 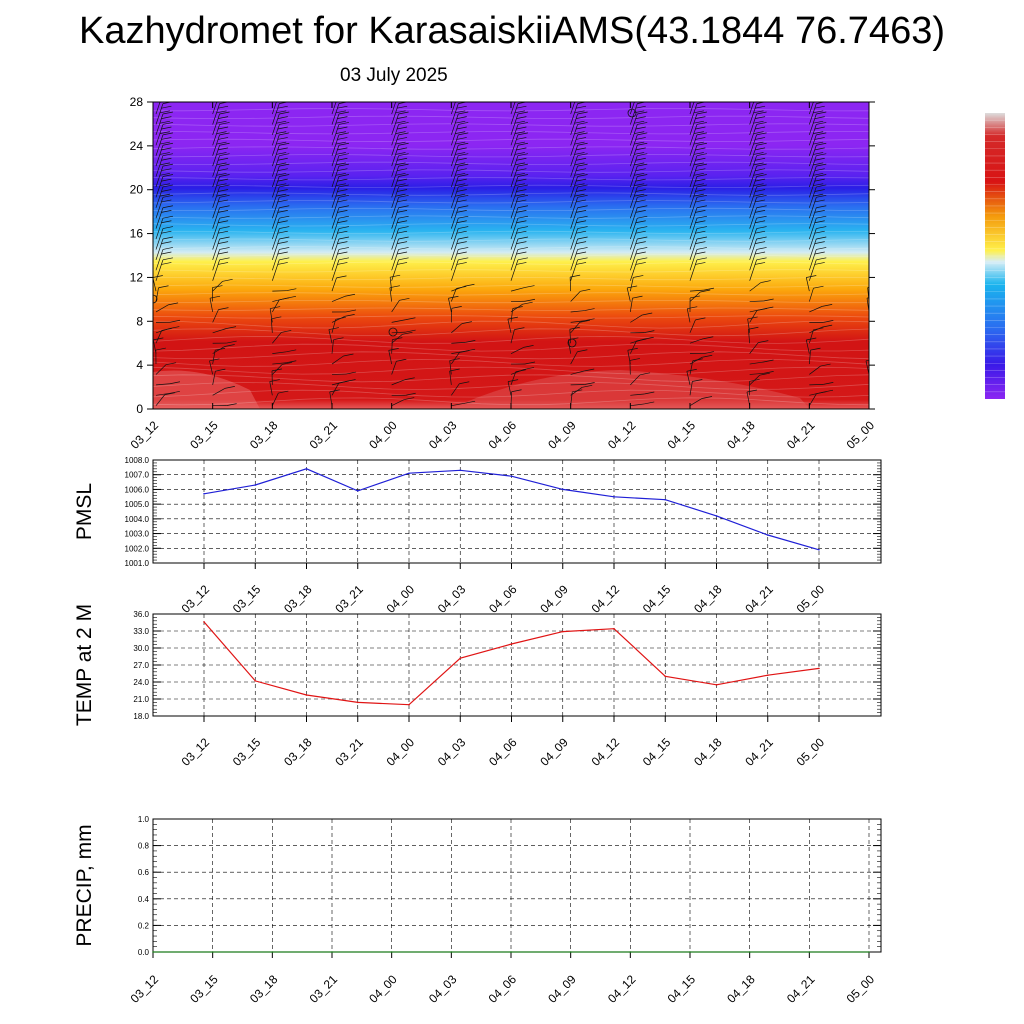 What do you see at coordinates (622, 435) in the screenshot?
I see `heatmap-x-tick-label: 04_12` at bounding box center [622, 435].